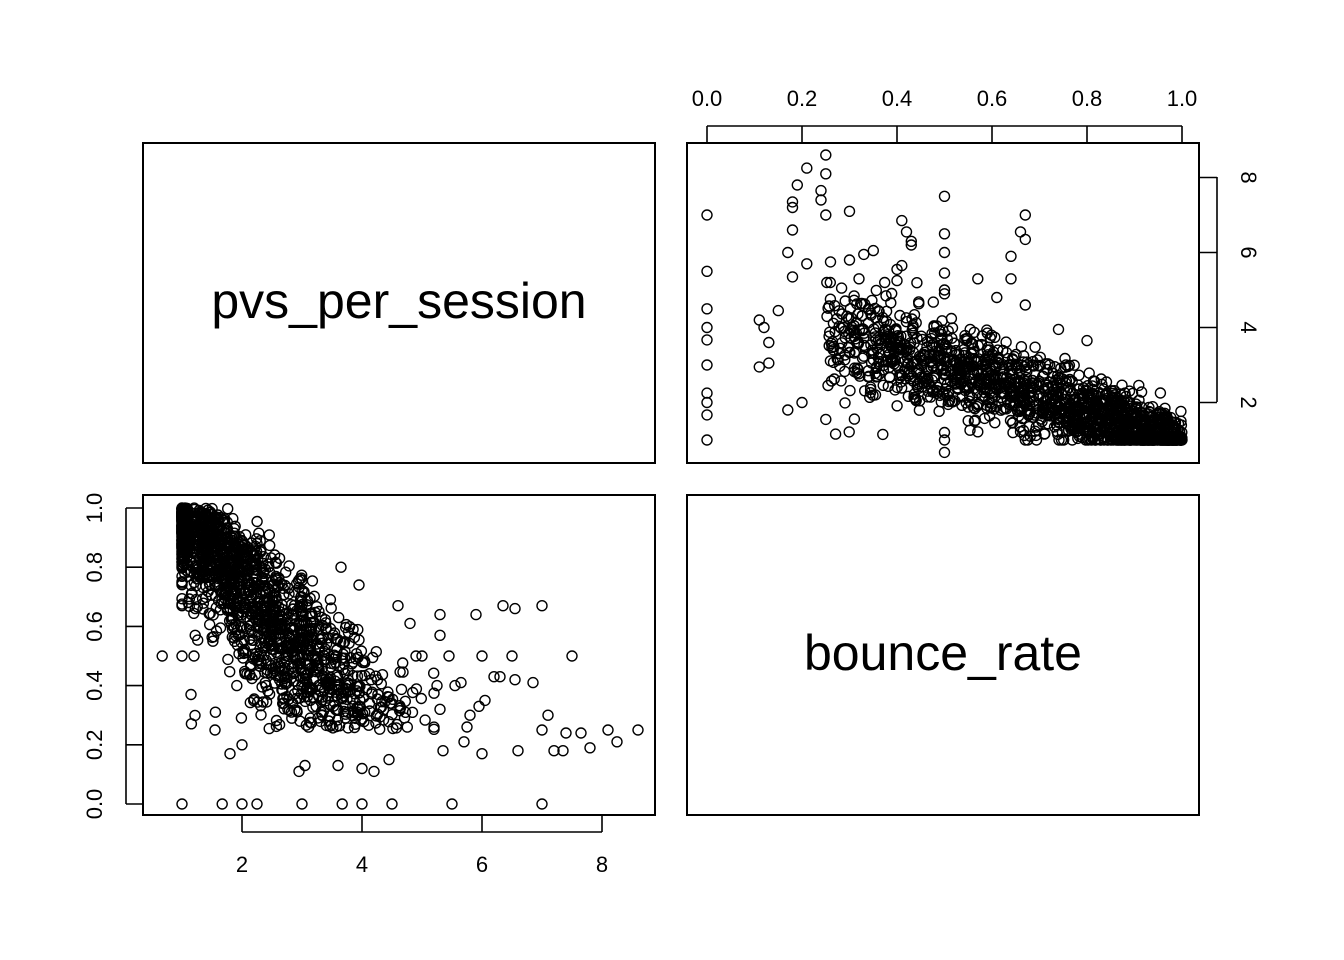 The height and width of the screenshot is (960, 1344). Describe the element at coordinates (1248, 327) in the screenshot. I see `right-tick-label: 4` at that location.